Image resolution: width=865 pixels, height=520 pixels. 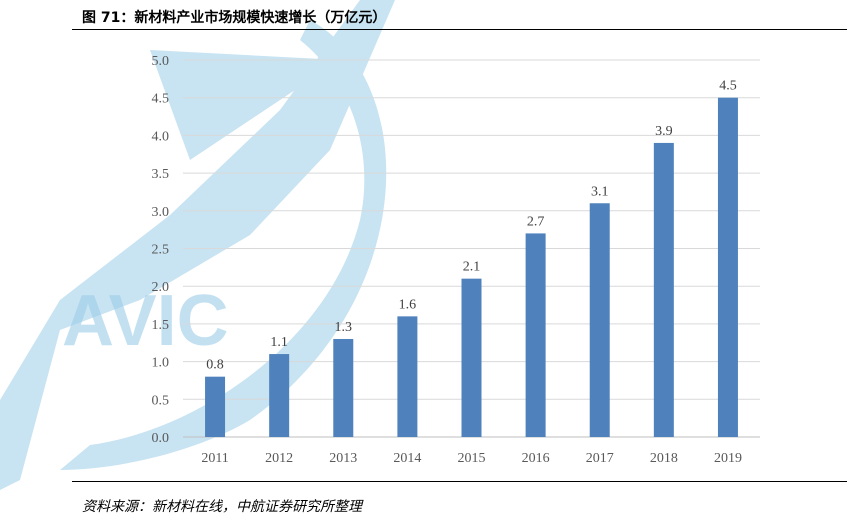 I want to click on source-bar: 资料来源：新材料在线，中航证券研究所整理, so click(x=459, y=500).